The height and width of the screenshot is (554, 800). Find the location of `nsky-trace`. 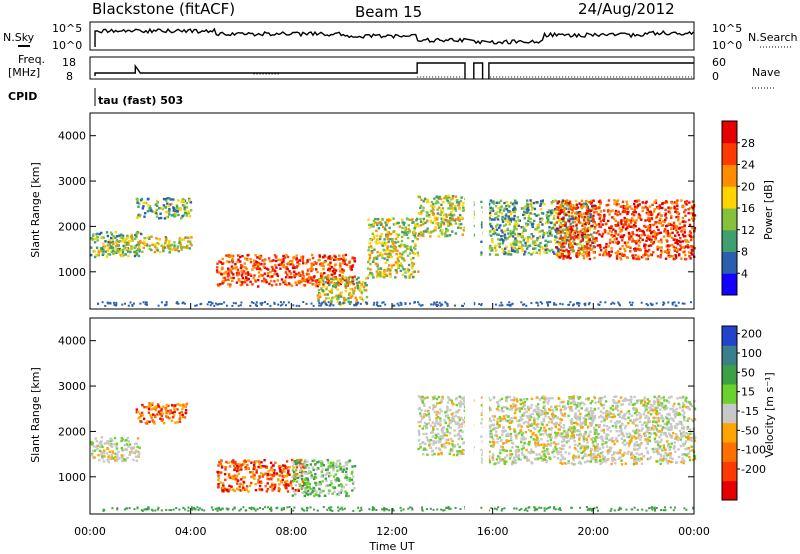

nsky-trace is located at coordinates (394, 37).